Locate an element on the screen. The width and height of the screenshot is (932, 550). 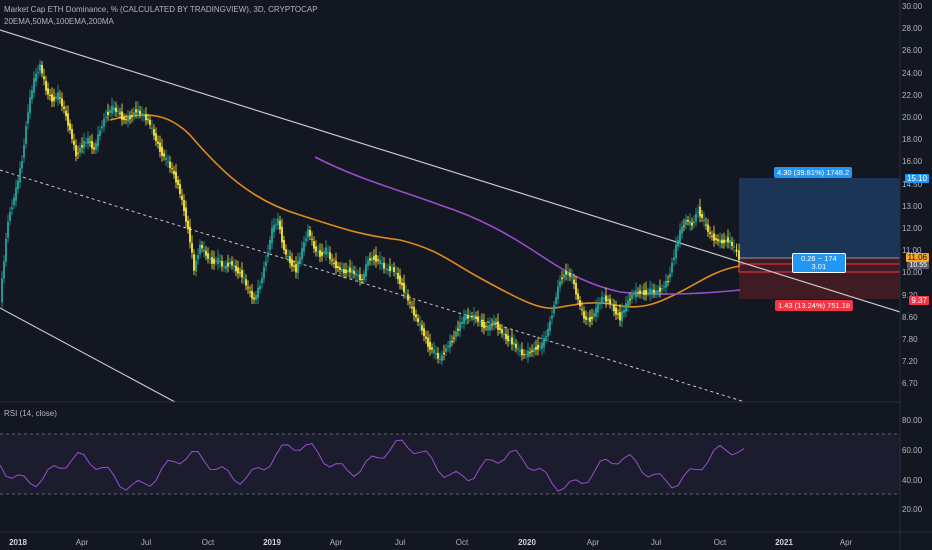
indicator-list: 20EMA,50MA,100EMA,200MA is located at coordinates (59, 21).